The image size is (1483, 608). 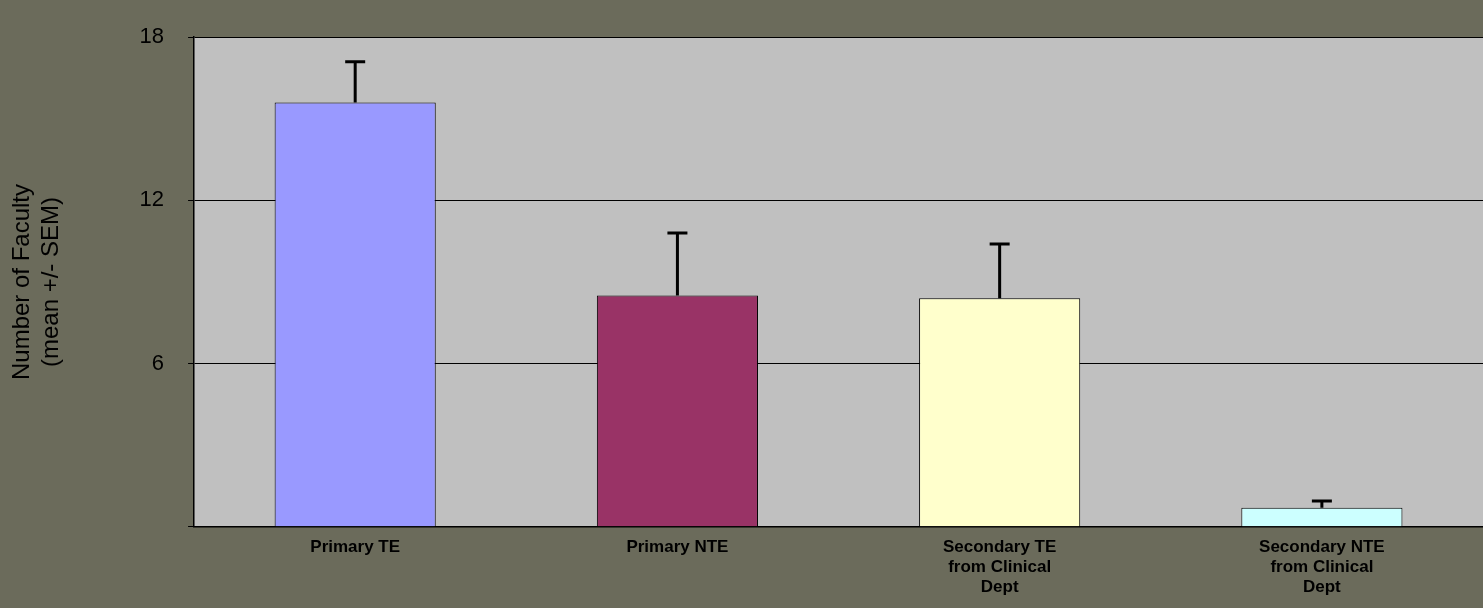 I want to click on y-tick-label: 6, so click(x=158, y=362).